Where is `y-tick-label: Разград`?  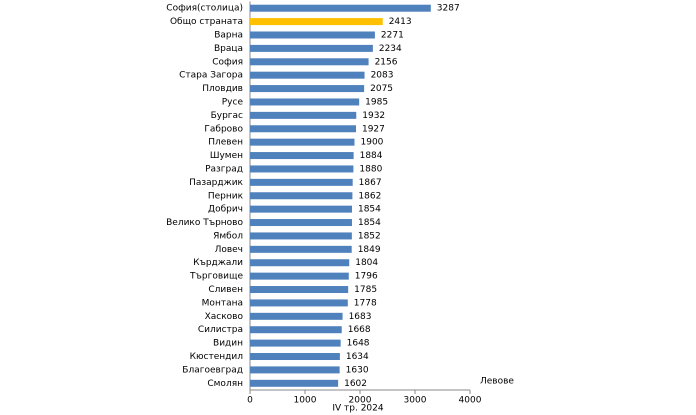 y-tick-label: Разград is located at coordinates (224, 169).